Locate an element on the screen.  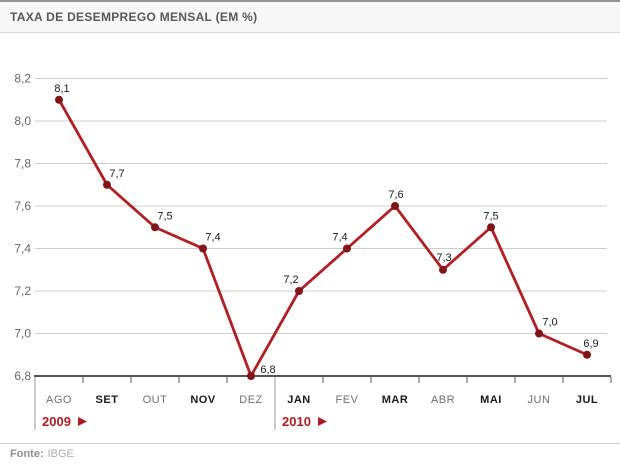
source-credit: Fonte: IBGE is located at coordinates (37, 452).